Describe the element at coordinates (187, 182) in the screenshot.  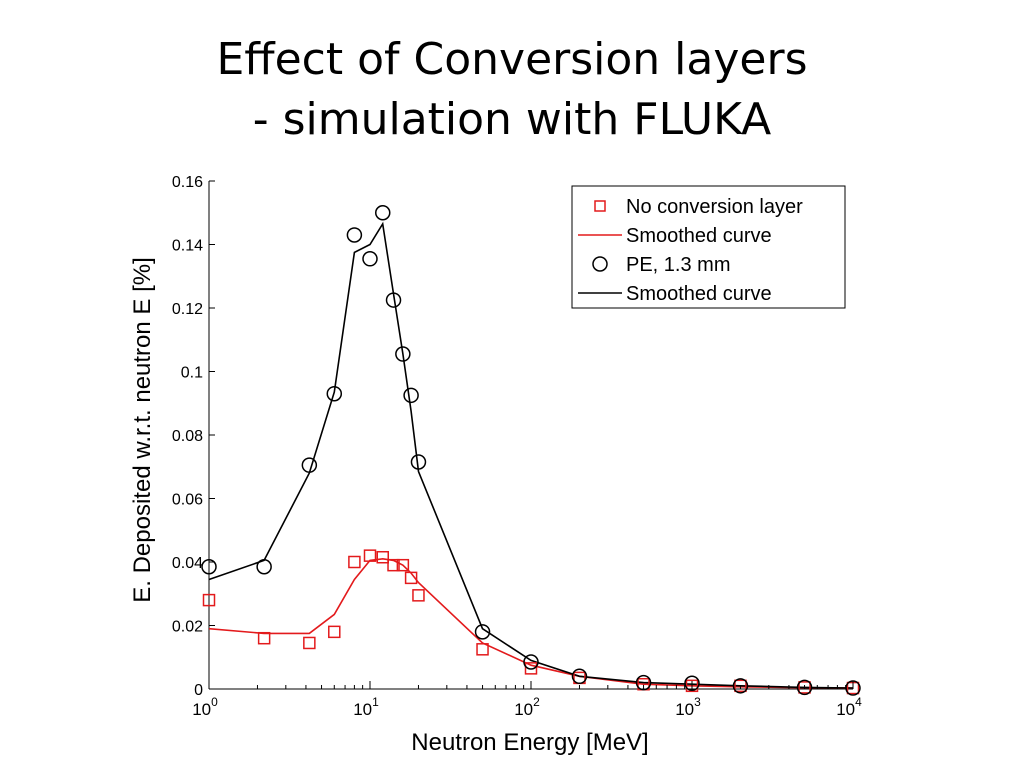
I see `y-tick-label: 0.16` at that location.